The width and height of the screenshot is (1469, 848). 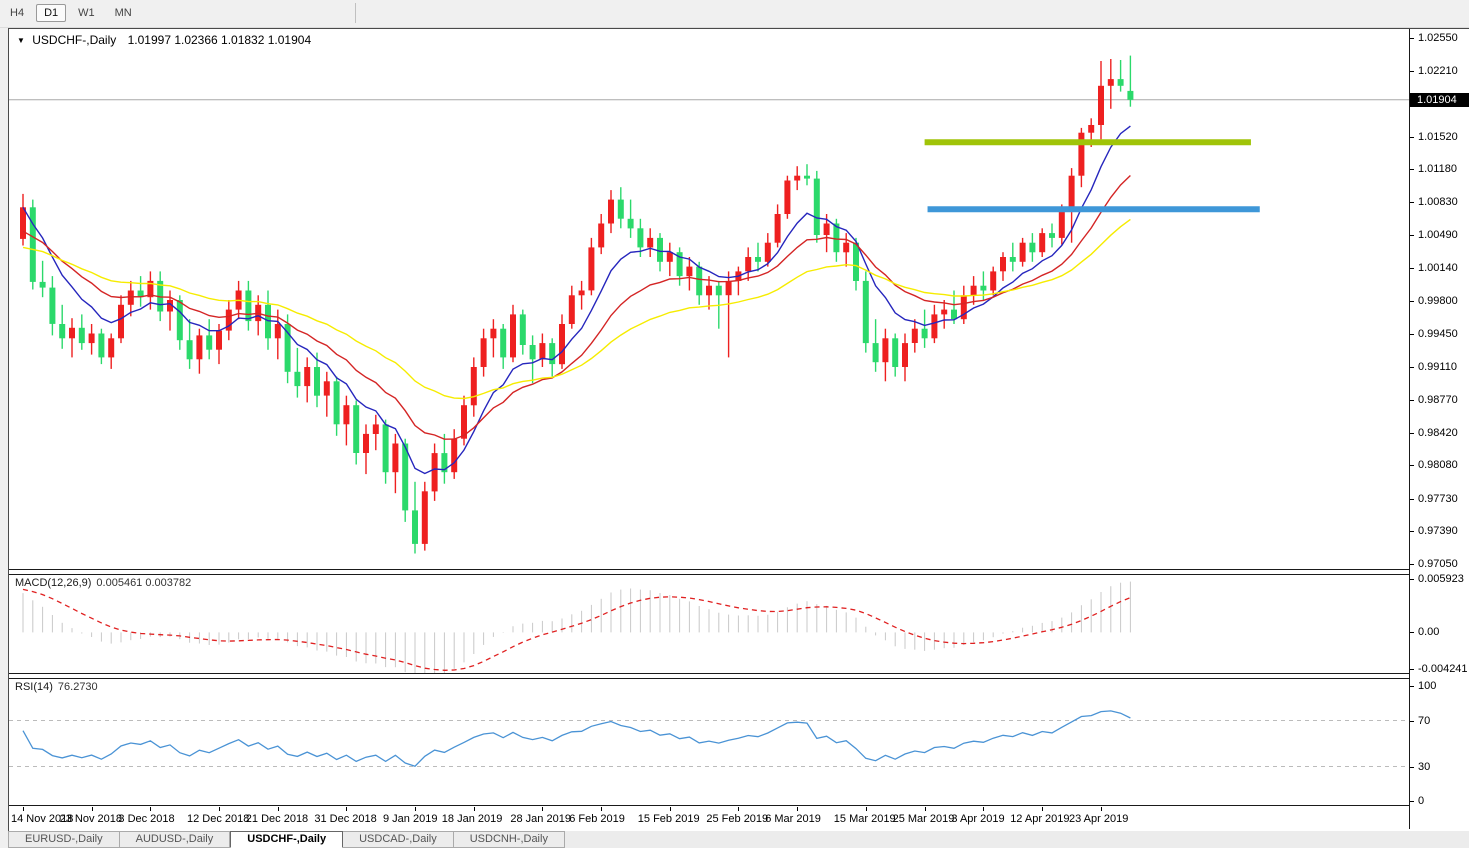 I want to click on price-axis-label: 1.00830, so click(x=1438, y=202).